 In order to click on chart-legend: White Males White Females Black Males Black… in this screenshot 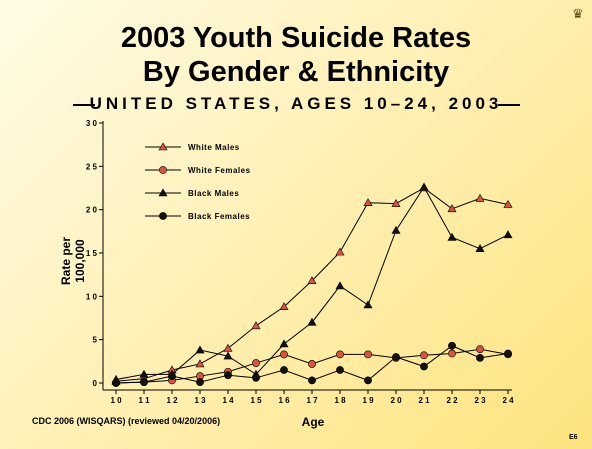, I will do `click(198, 181)`.